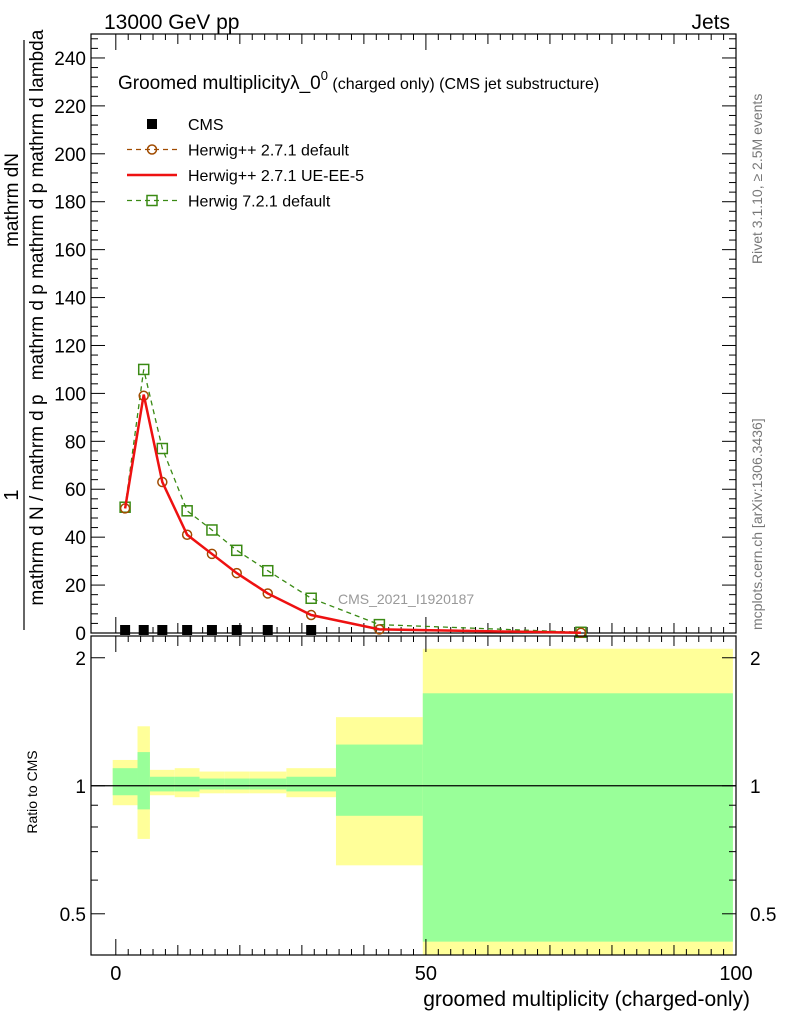 The image size is (786, 1024). Describe the element at coordinates (80, 787) in the screenshot. I see `ratio-y-tick-label-left: 1` at that location.